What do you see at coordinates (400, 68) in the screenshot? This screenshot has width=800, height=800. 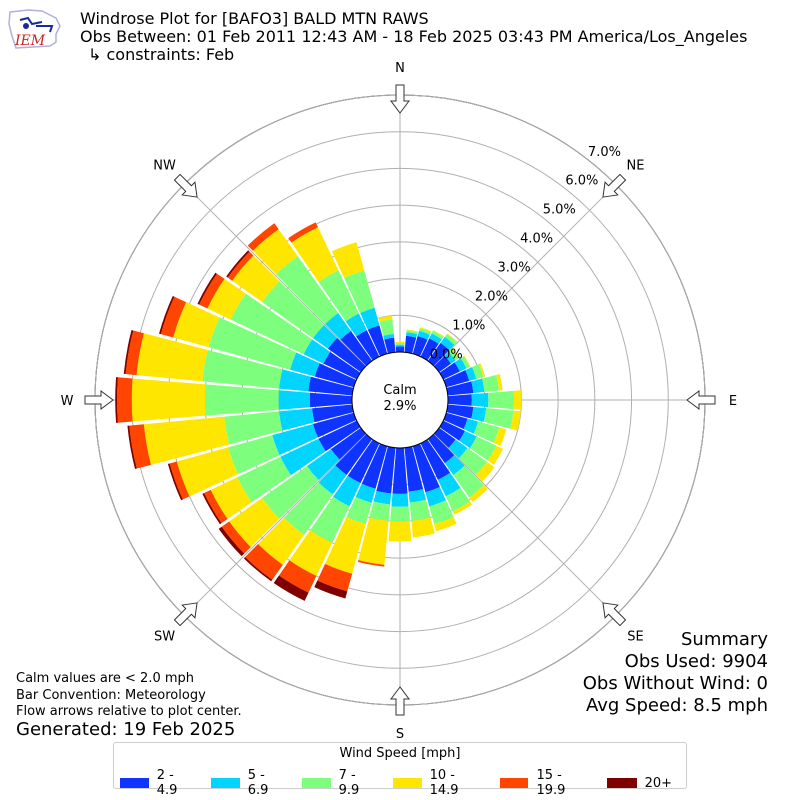 I see `direction-label-n: N` at bounding box center [400, 68].